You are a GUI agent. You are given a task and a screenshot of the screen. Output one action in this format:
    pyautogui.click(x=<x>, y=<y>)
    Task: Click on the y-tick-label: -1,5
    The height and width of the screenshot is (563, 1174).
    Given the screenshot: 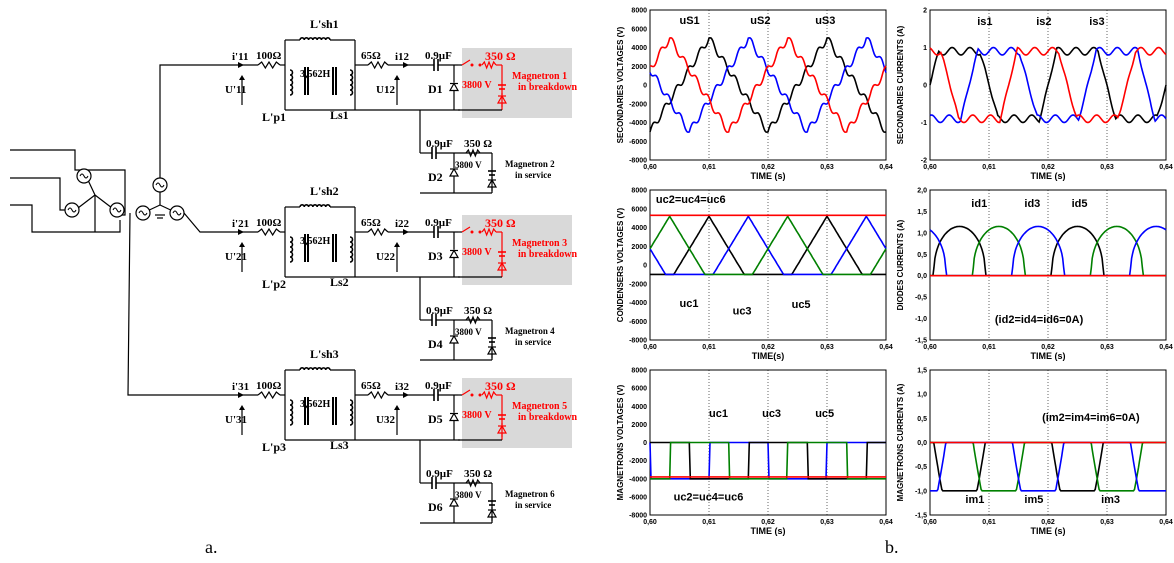 What is the action you would take?
    pyautogui.click(x=921, y=341)
    